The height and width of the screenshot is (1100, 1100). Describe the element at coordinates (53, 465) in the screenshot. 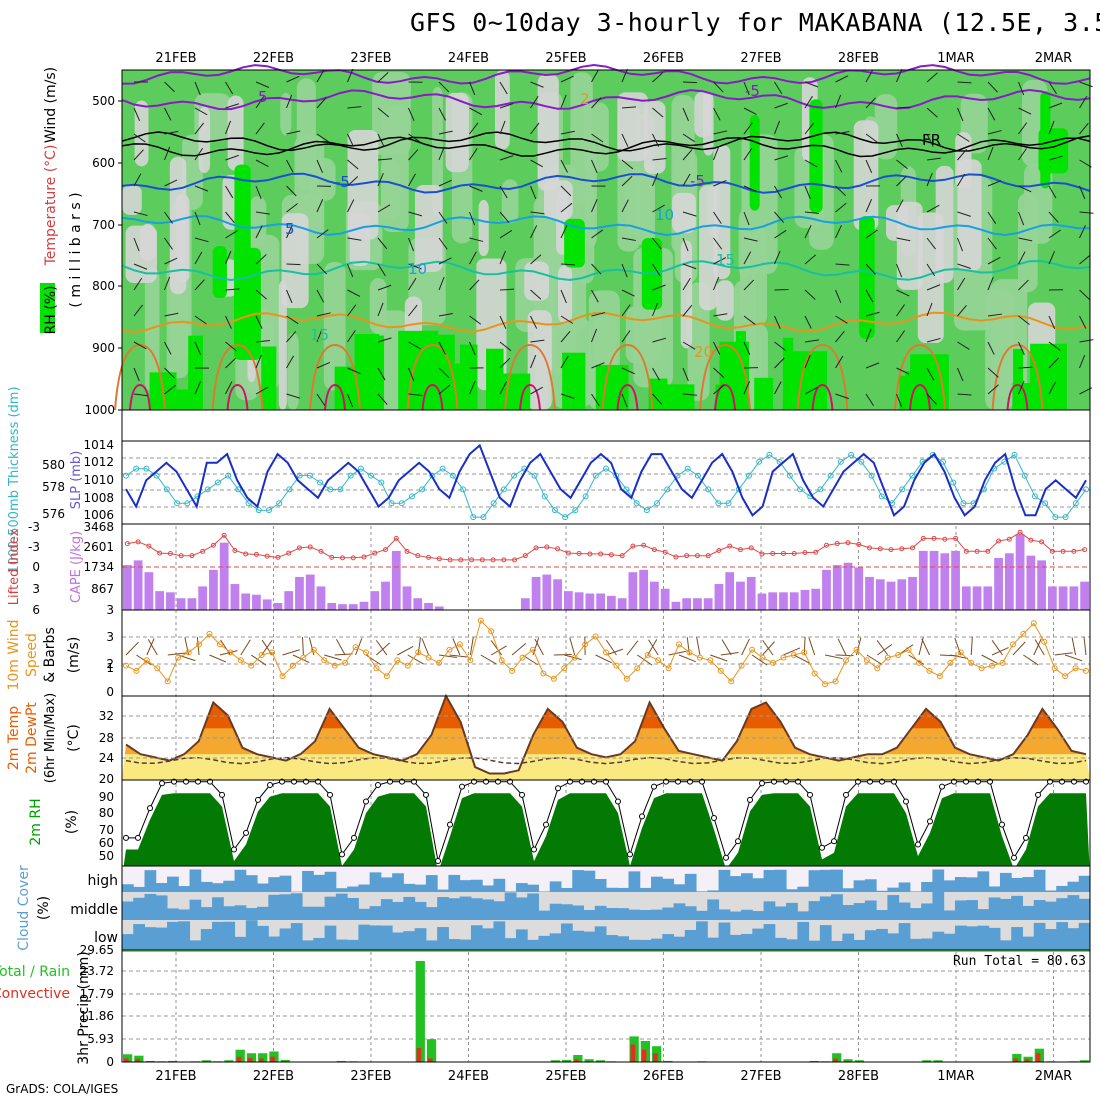

I see `thickness-tick: 580` at that location.